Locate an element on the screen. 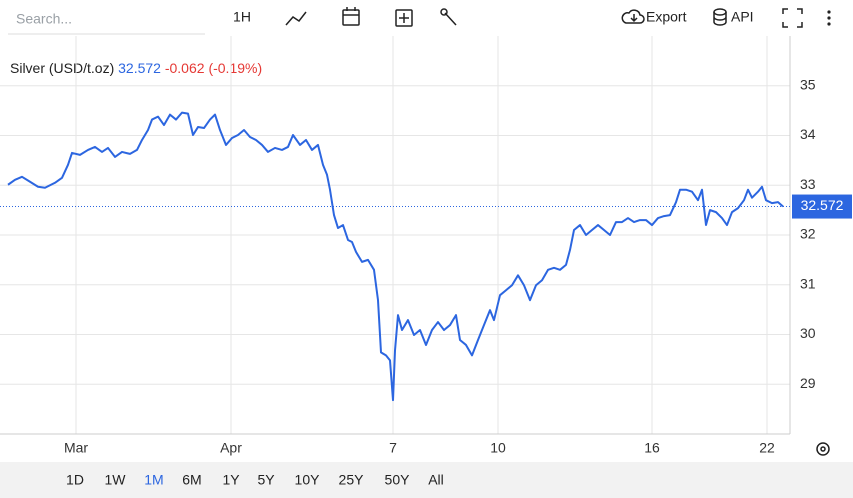  x-tick-label: Apr is located at coordinates (231, 448).